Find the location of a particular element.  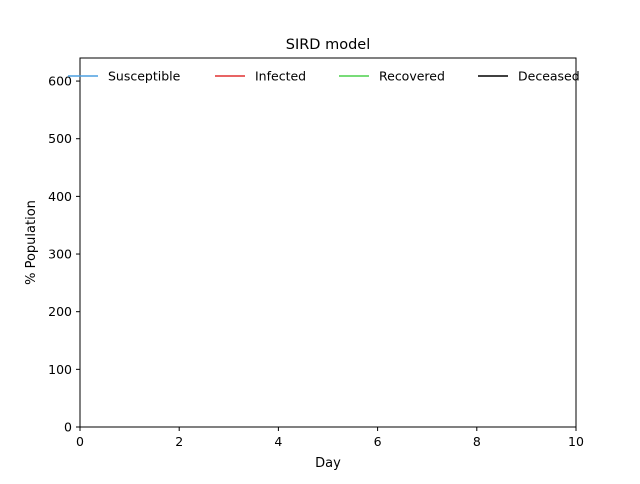

x-tick-label: 2 is located at coordinates (179, 441).